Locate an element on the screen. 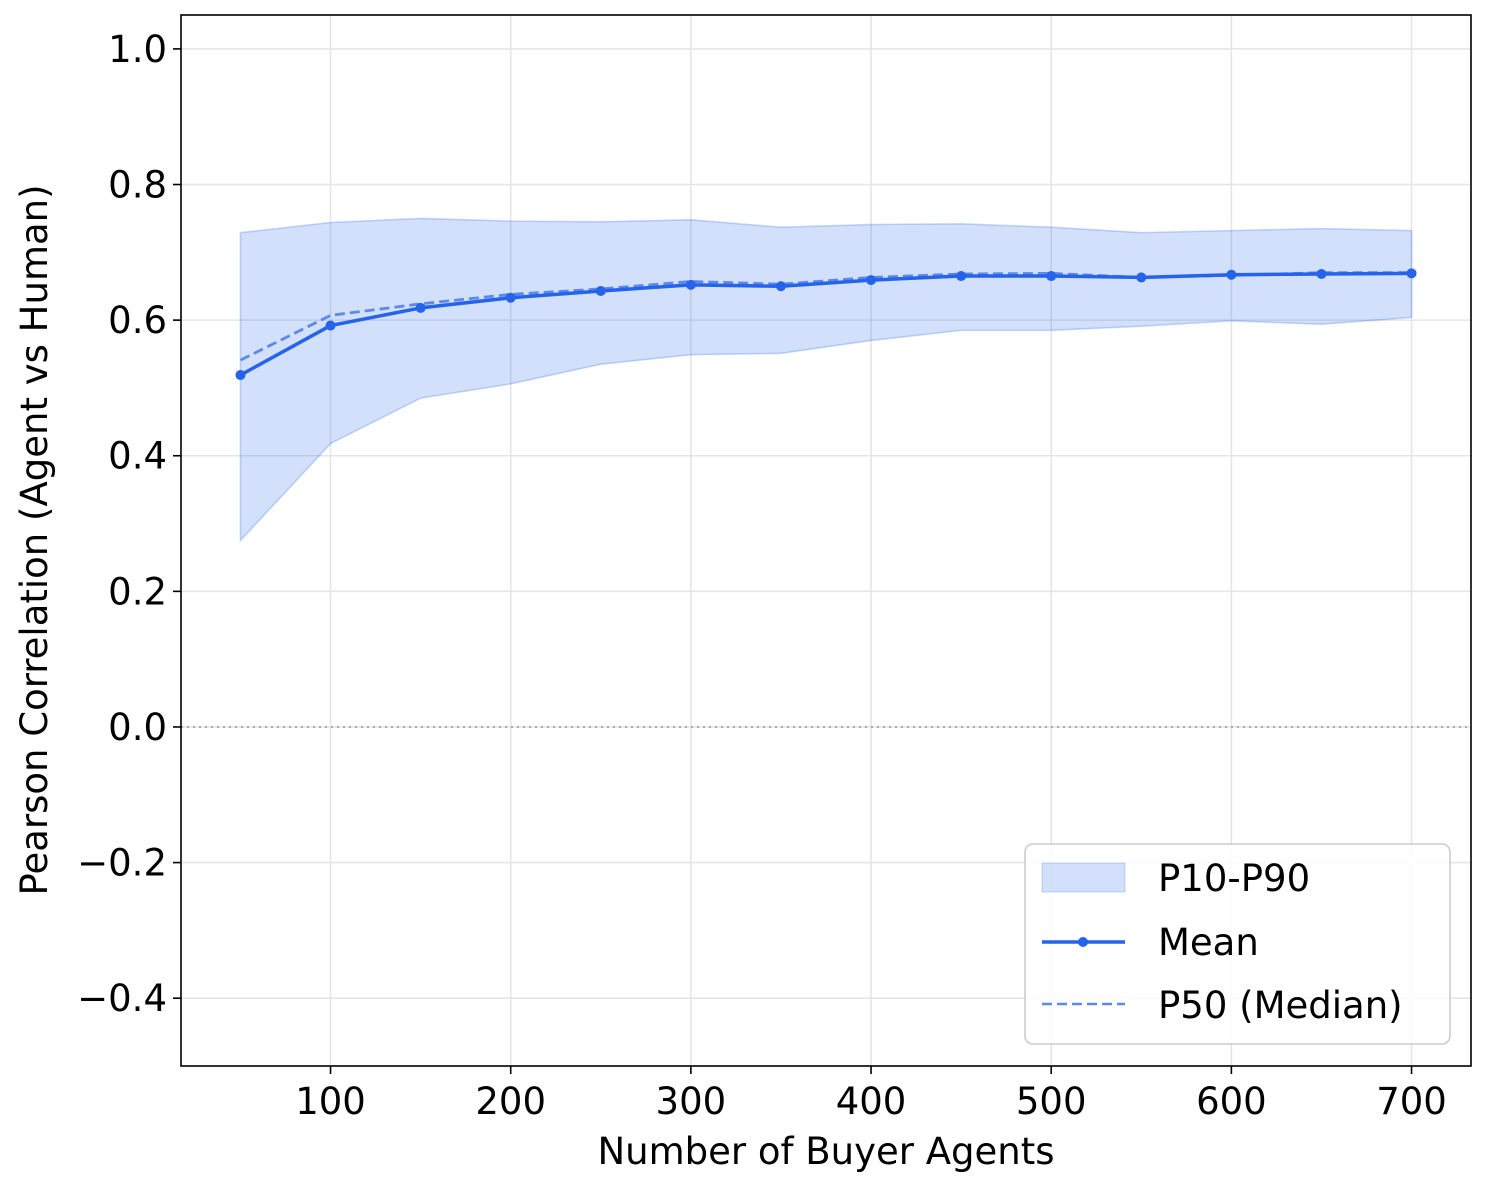  legend-marker-mean is located at coordinates (1083, 942).